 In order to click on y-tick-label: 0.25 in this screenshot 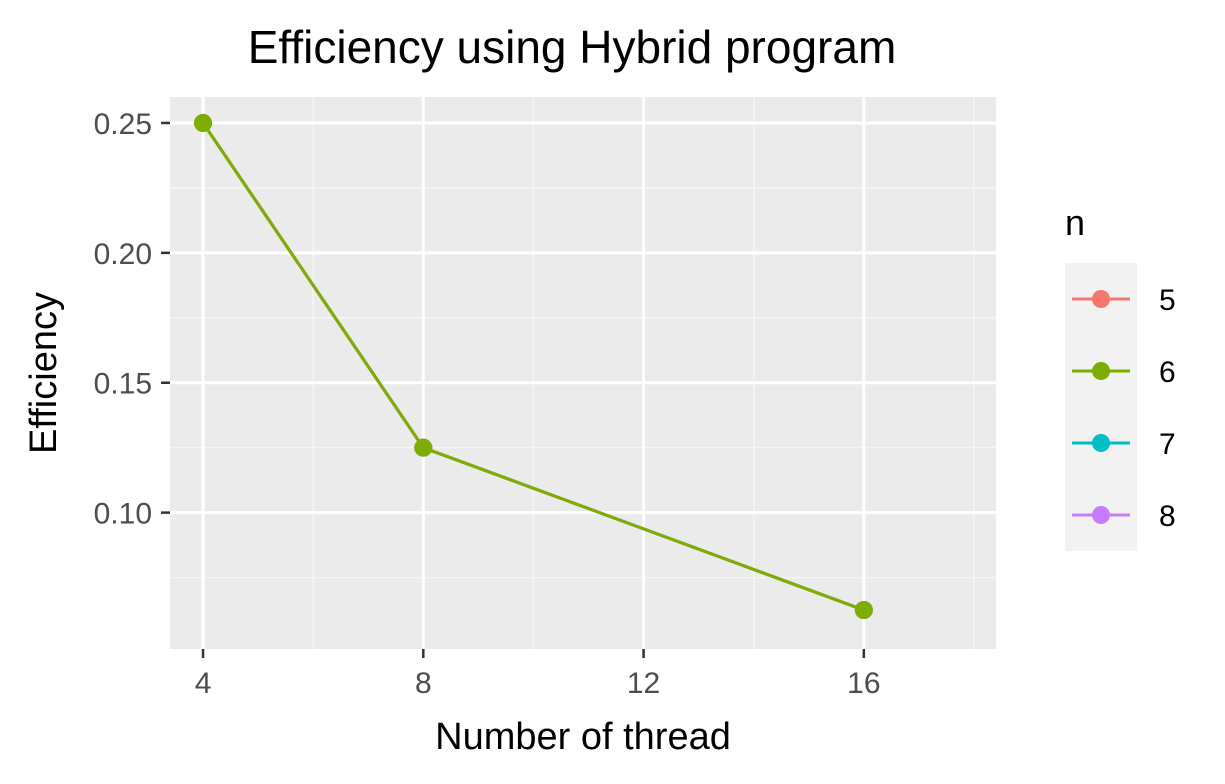, I will do `click(123, 124)`.